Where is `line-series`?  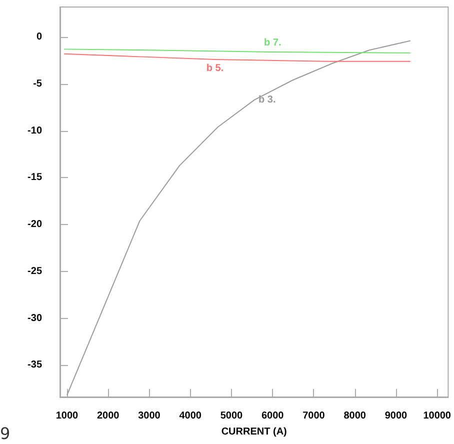
line-series is located at coordinates (237, 57).